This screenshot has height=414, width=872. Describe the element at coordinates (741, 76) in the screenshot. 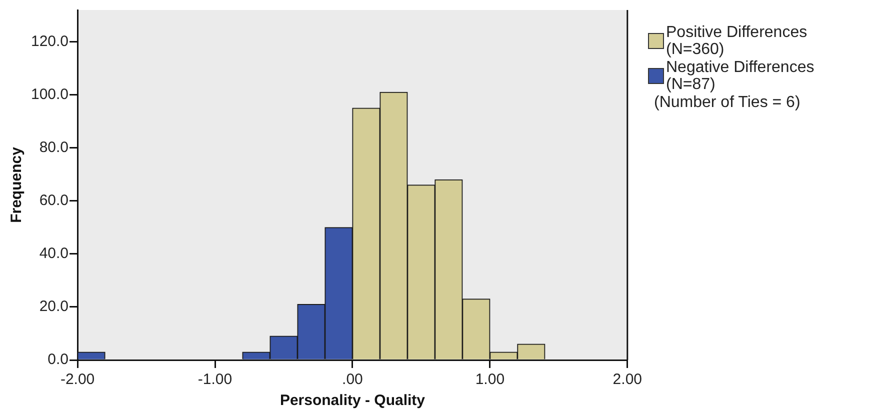

I see `legend-label: Negative Differences (N=87)` at that location.